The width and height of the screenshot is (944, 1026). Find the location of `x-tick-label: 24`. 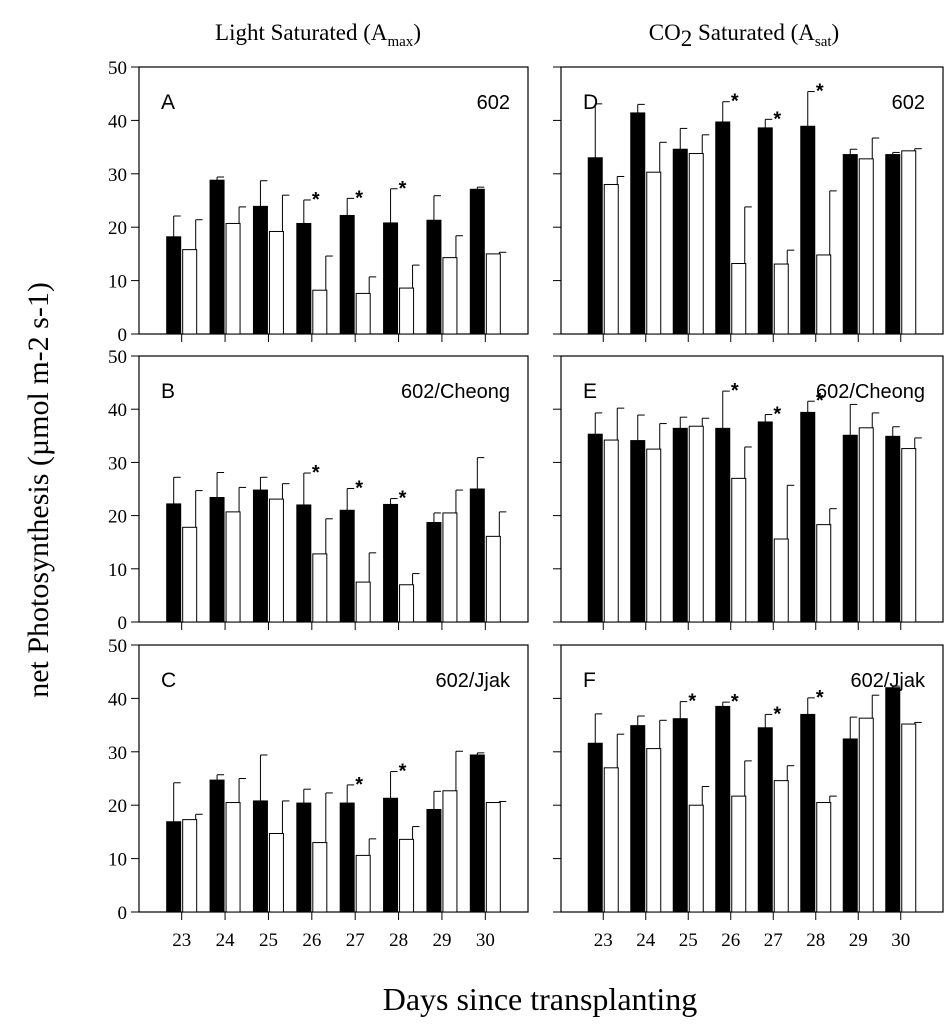

x-tick-label: 24 is located at coordinates (226, 940).